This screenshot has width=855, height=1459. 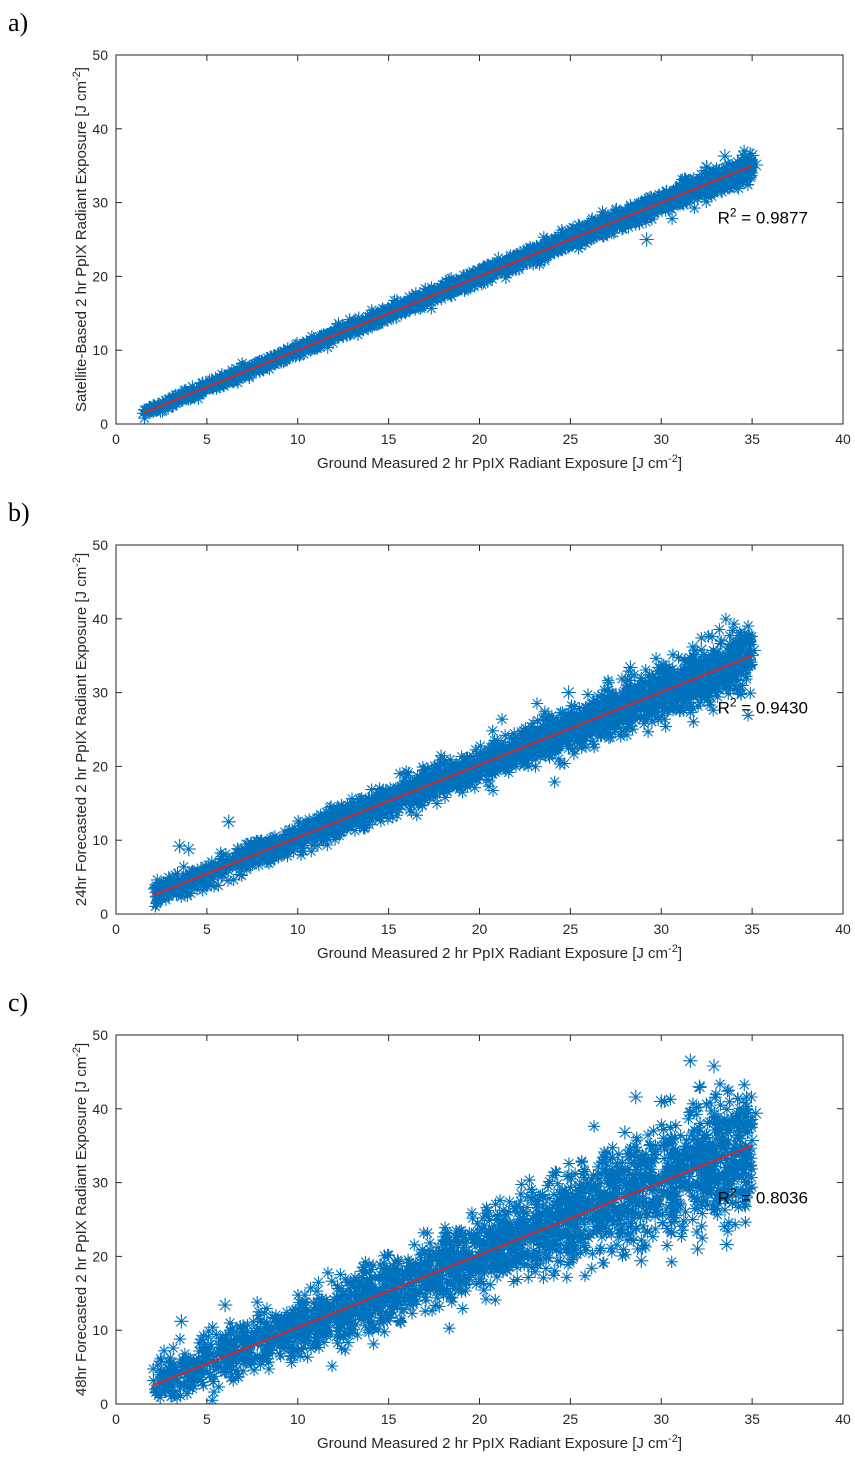 What do you see at coordinates (763, 216) in the screenshot?
I see `r-squared-annotation: R2 = 0.9877` at bounding box center [763, 216].